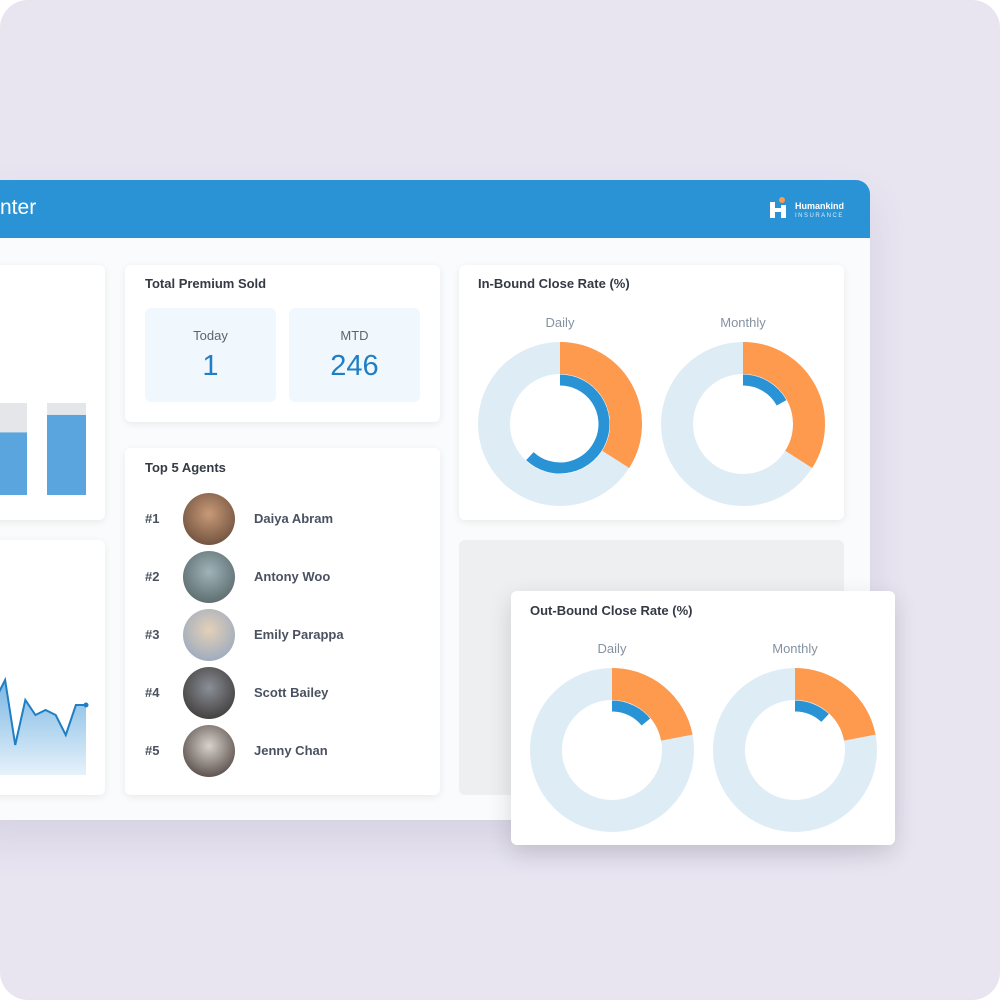  I want to click on agent-rank: #2, so click(152, 576).